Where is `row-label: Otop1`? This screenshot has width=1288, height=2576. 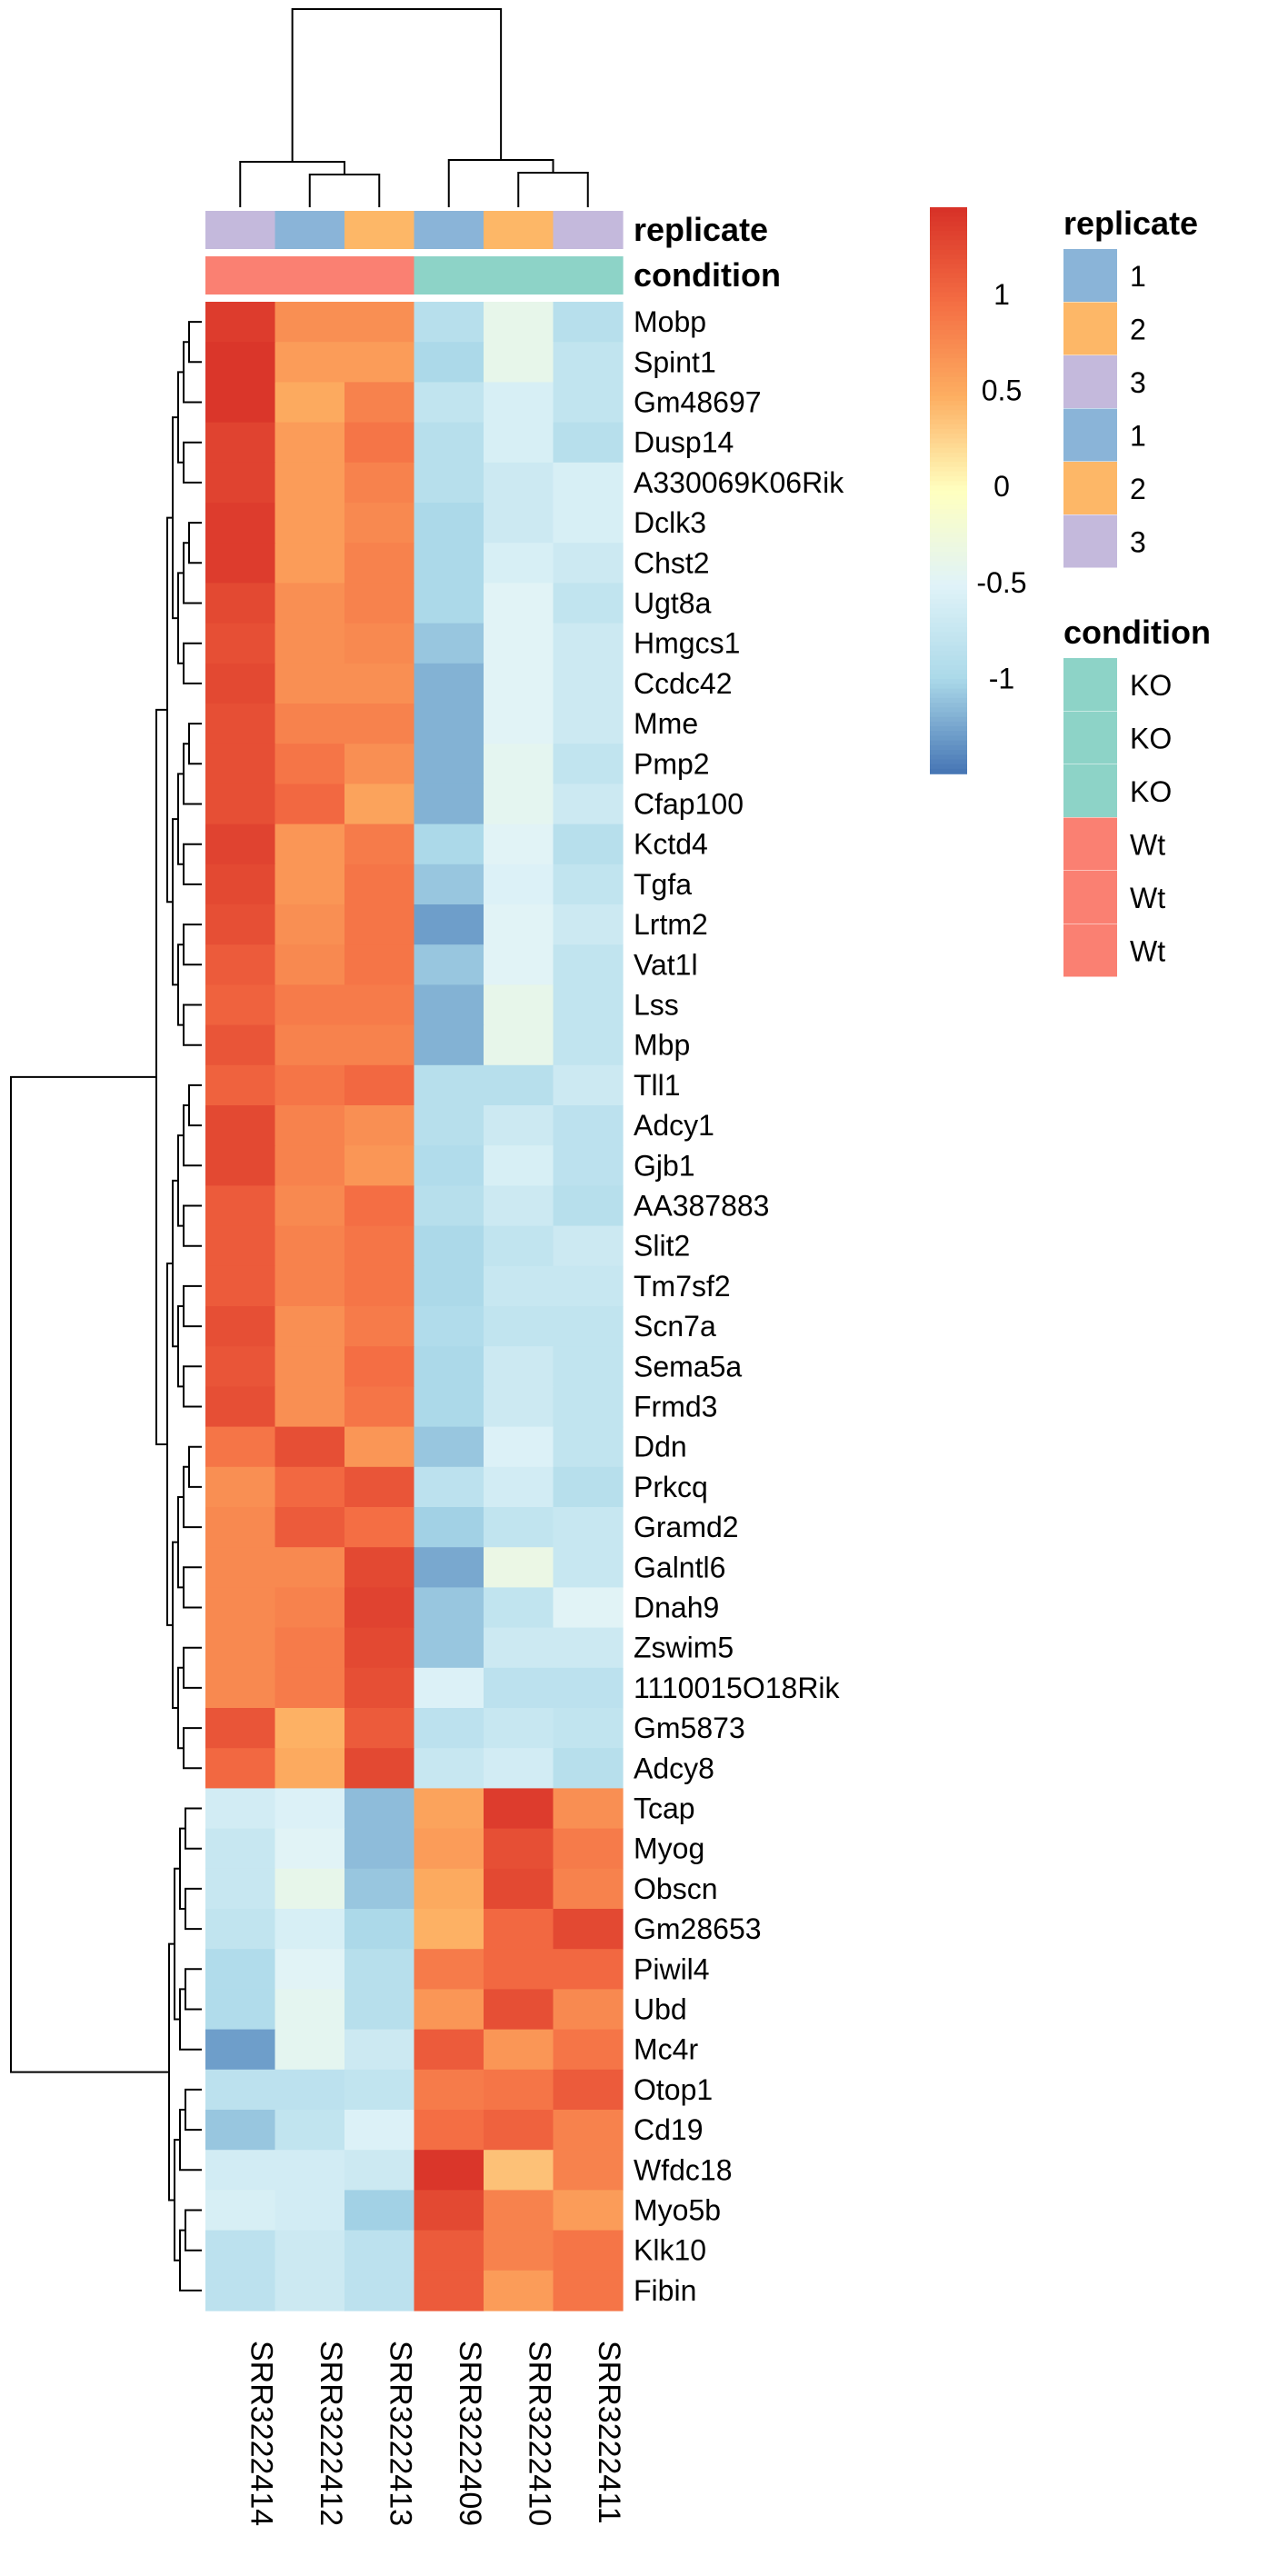
row-label: Otop1 is located at coordinates (673, 2089).